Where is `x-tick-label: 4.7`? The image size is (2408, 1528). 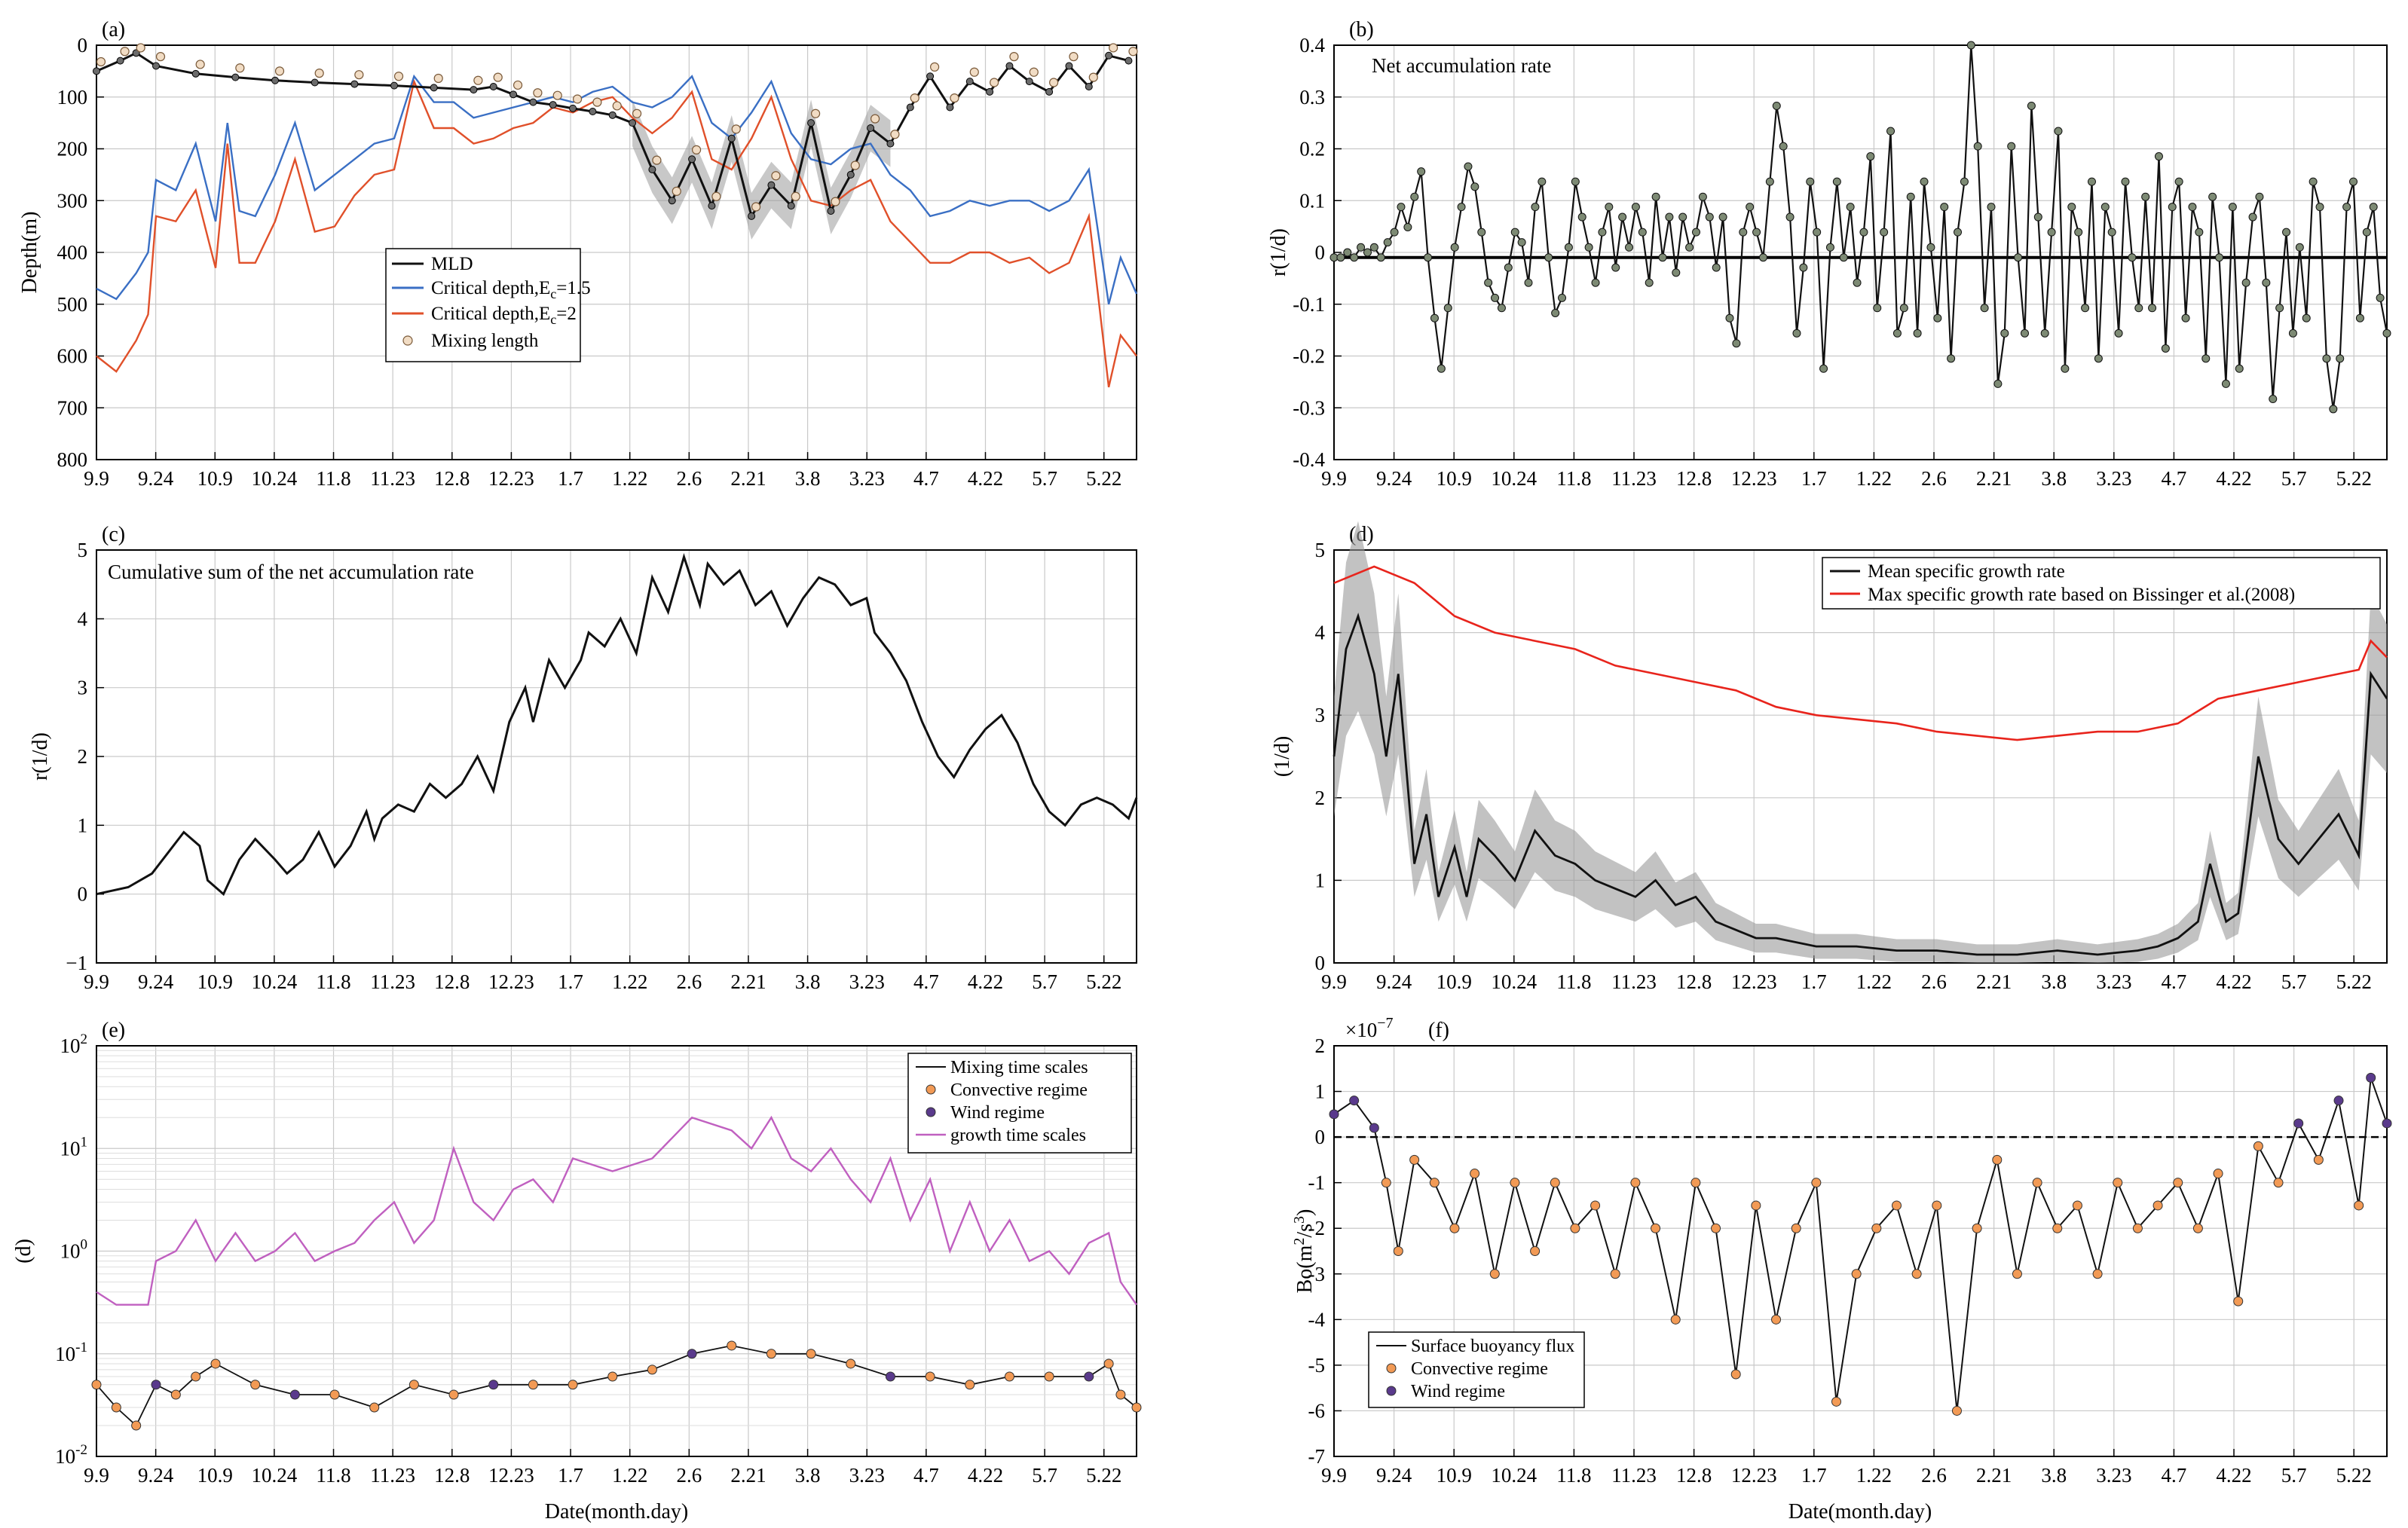 x-tick-label: 4.7 is located at coordinates (2175, 478).